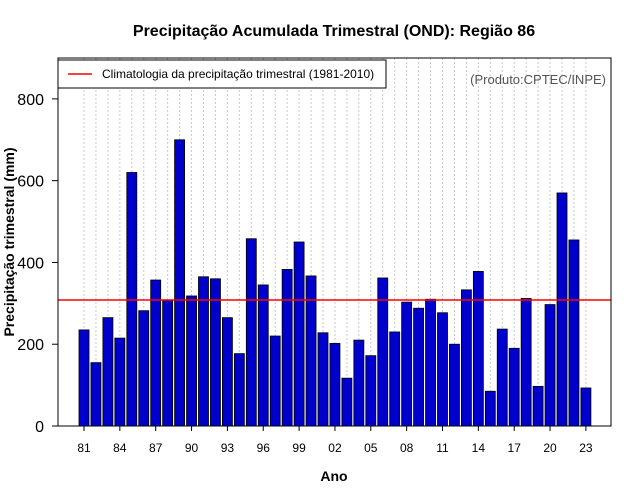 This screenshot has width=640, height=500. Describe the element at coordinates (526, 362) in the screenshot. I see `bar-2018` at that location.